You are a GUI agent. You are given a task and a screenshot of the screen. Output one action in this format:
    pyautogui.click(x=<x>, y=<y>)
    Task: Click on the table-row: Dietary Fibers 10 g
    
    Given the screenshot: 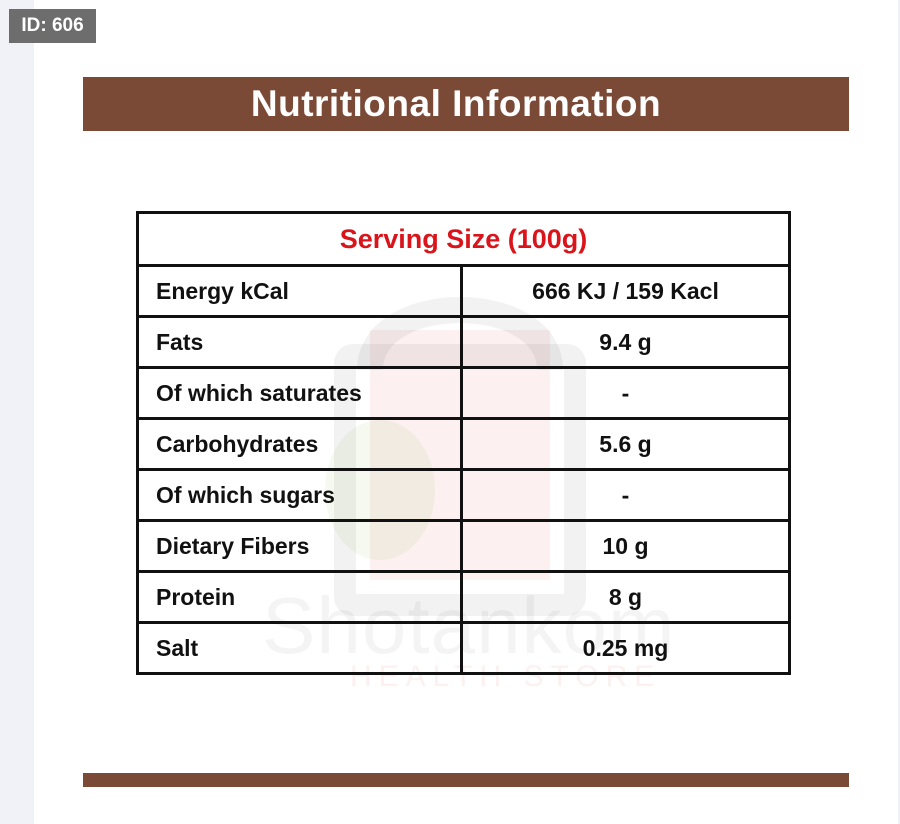 What is the action you would take?
    pyautogui.click(x=463, y=546)
    